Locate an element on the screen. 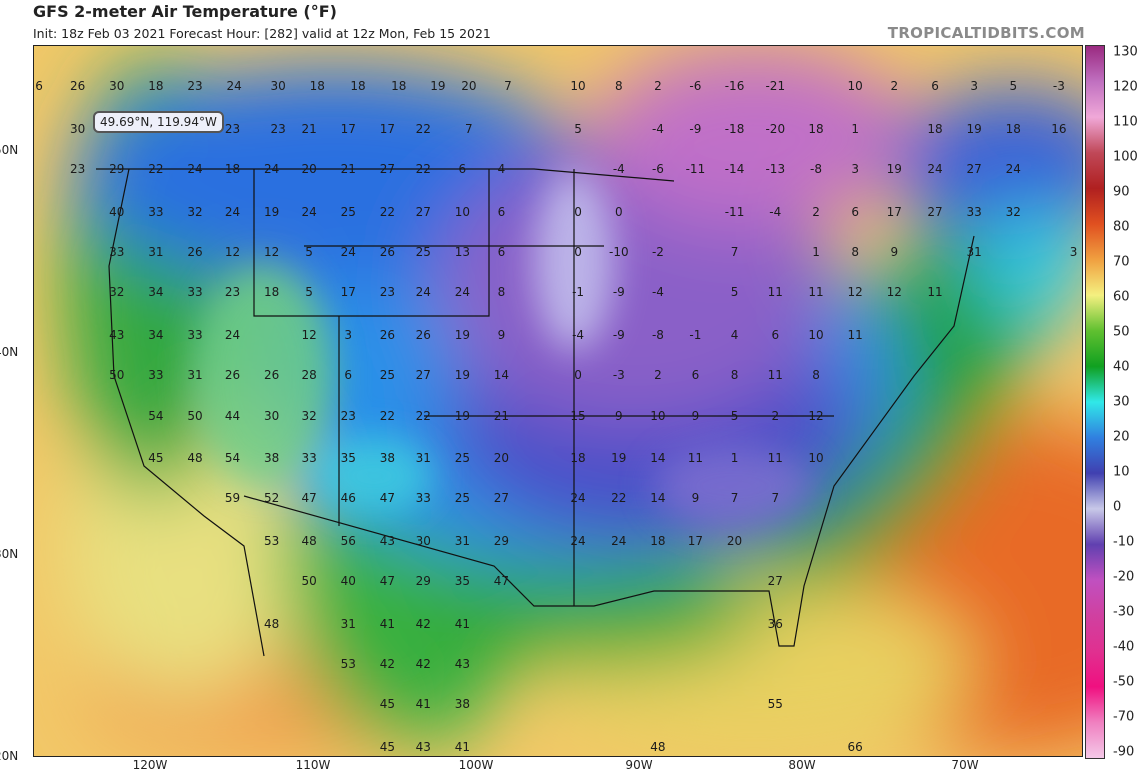 This screenshot has height=772, width=1137. station-temperature: 66 is located at coordinates (855, 746).